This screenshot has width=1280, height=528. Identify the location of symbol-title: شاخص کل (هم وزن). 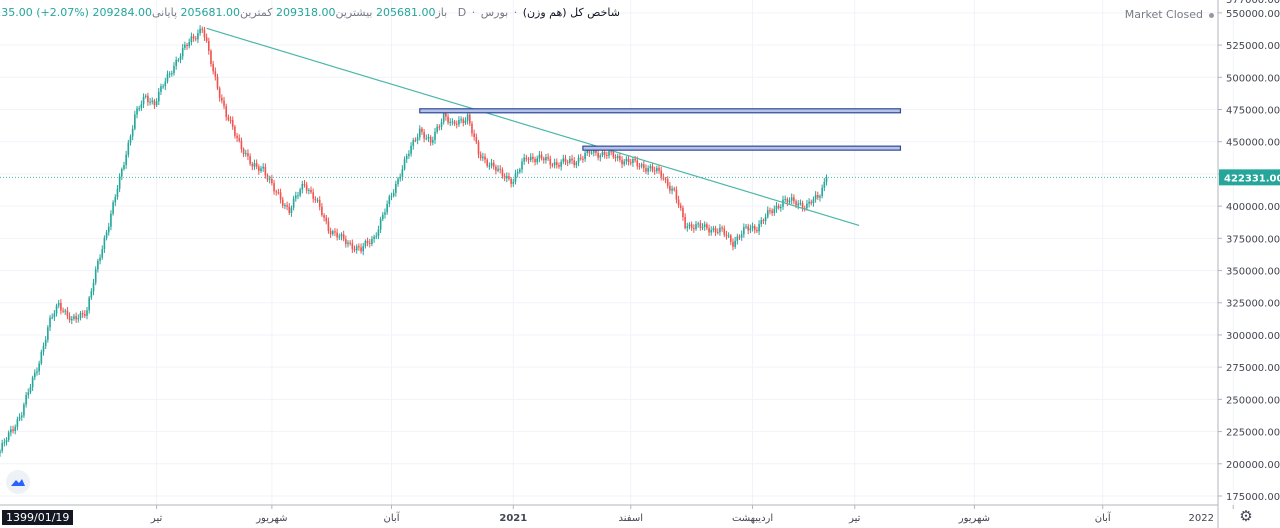
(571, 12).